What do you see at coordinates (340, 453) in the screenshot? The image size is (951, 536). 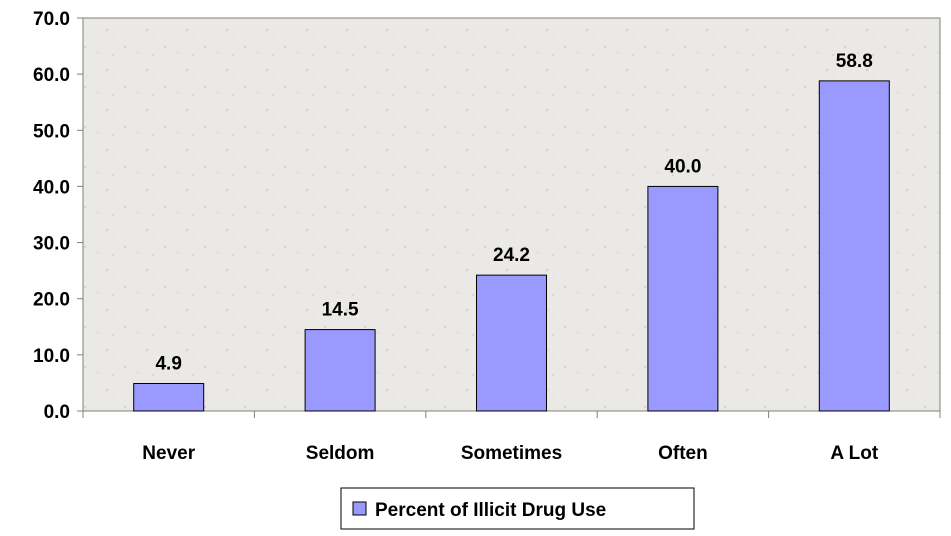 I see `x-tick-label: Seldom` at bounding box center [340, 453].